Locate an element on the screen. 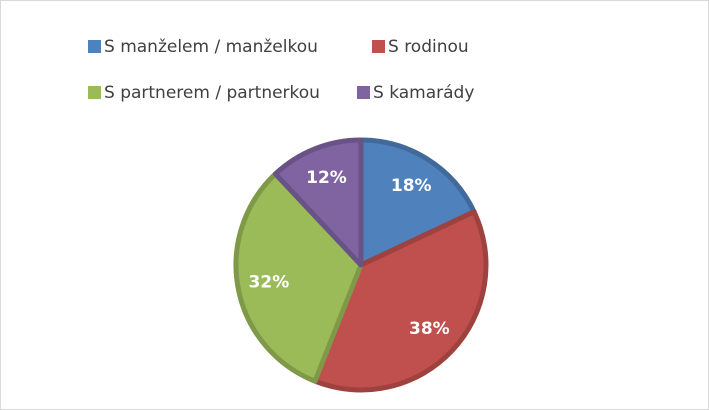 The height and width of the screenshot is (410, 709). data-label: 38% is located at coordinates (429, 329).